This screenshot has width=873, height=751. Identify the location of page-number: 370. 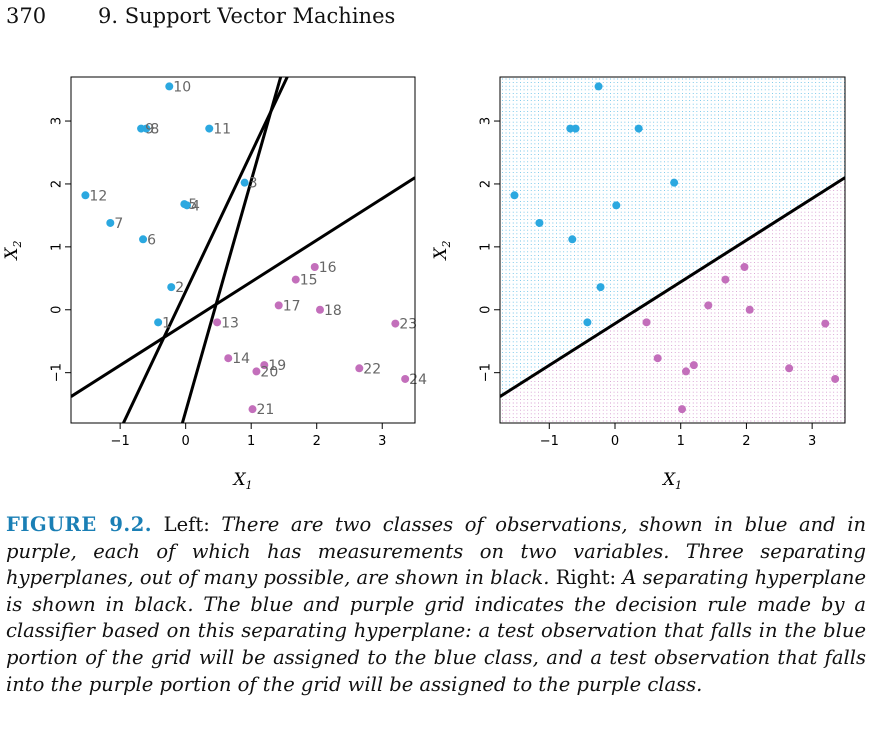
(26, 16).